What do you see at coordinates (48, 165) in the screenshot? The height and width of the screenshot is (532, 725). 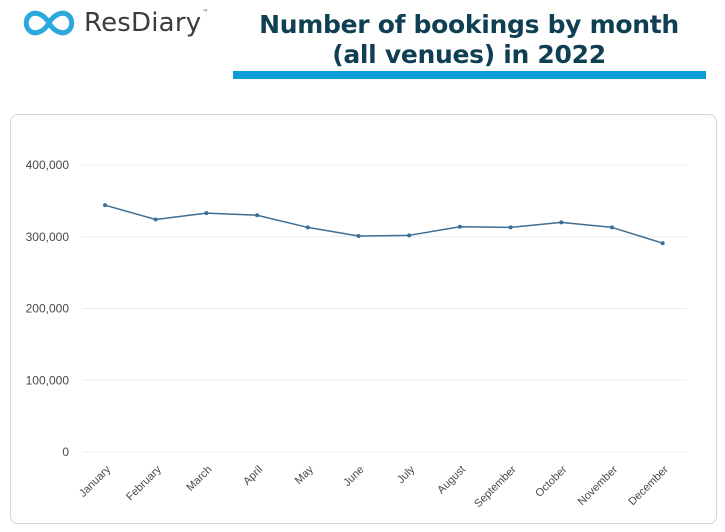 I see `y-tick-label: 400,000` at bounding box center [48, 165].